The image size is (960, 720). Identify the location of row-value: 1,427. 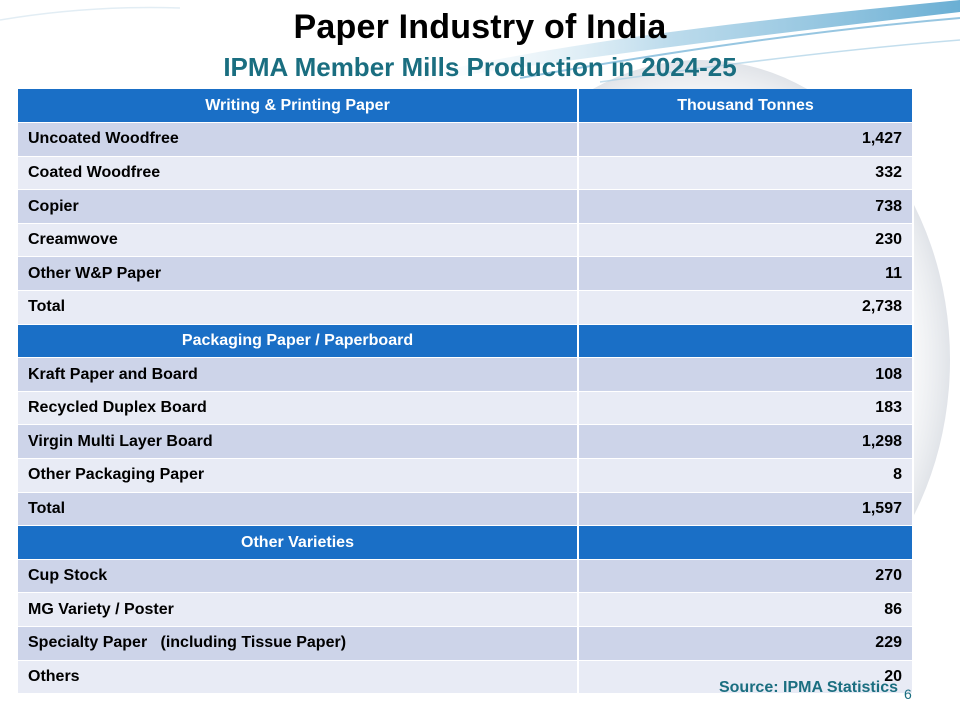
(746, 139).